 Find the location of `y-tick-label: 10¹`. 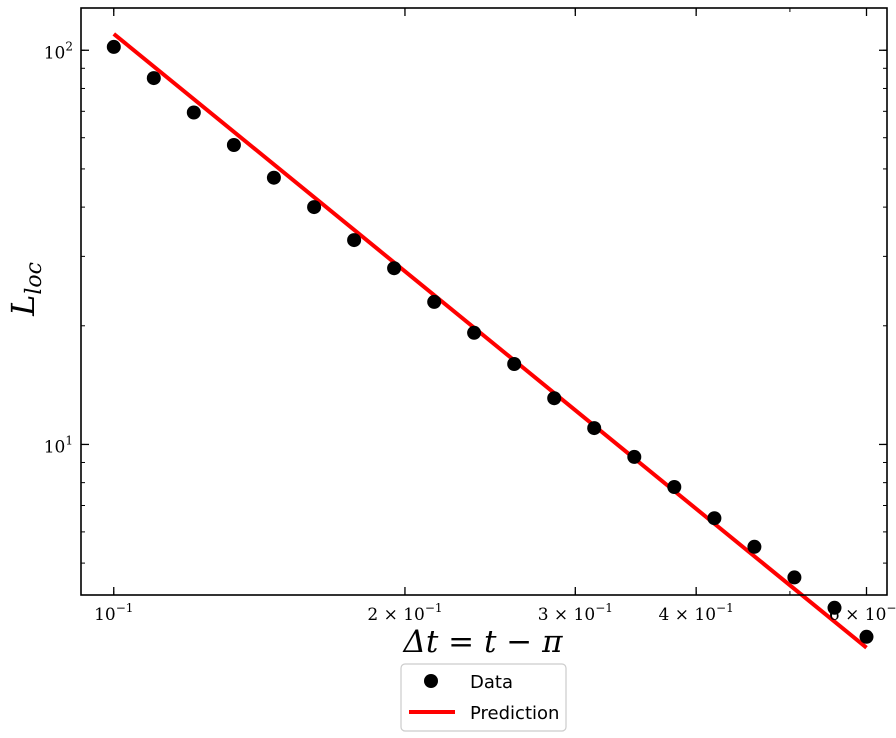

y-tick-label: 10¹ is located at coordinates (58, 445).